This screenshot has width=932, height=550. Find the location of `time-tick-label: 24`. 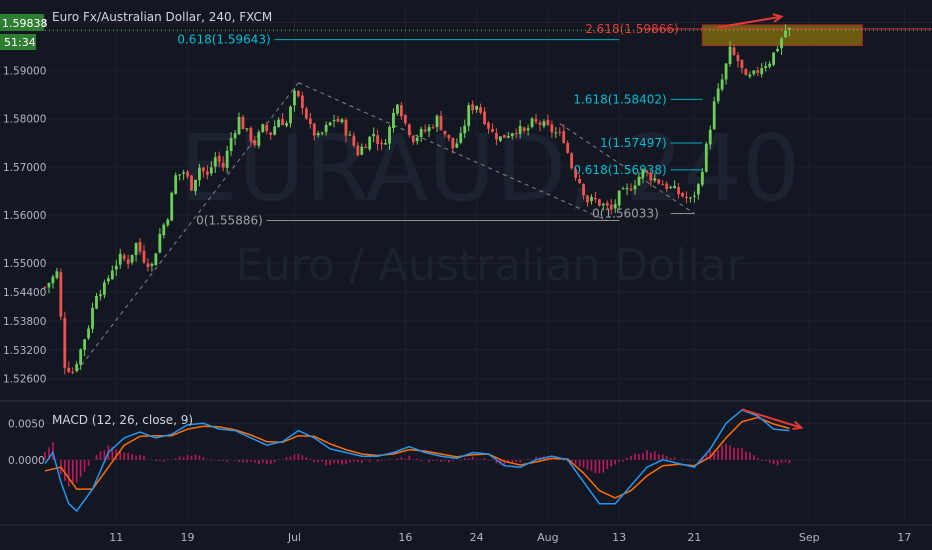

time-tick-label: 24 is located at coordinates (477, 537).